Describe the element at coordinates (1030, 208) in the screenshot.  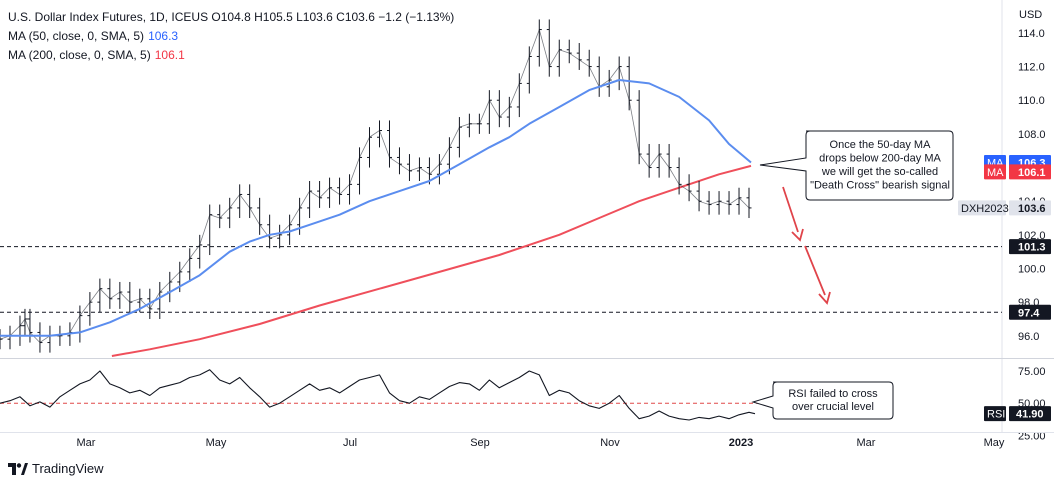
I see `price-badge-box` at that location.